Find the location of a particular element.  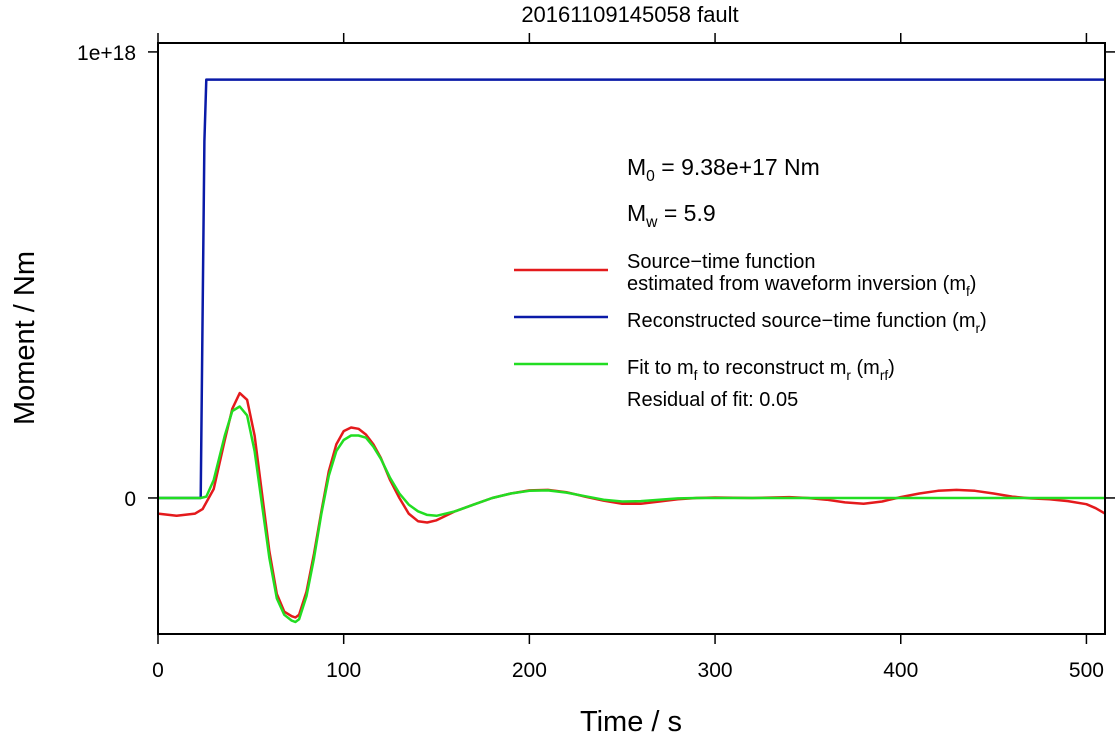

x-tick-label: 300 is located at coordinates (715, 670).